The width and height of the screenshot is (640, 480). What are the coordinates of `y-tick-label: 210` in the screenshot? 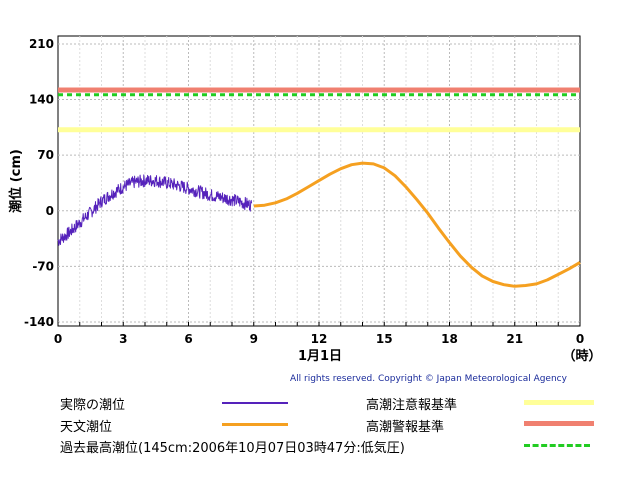 It's located at (41, 44).